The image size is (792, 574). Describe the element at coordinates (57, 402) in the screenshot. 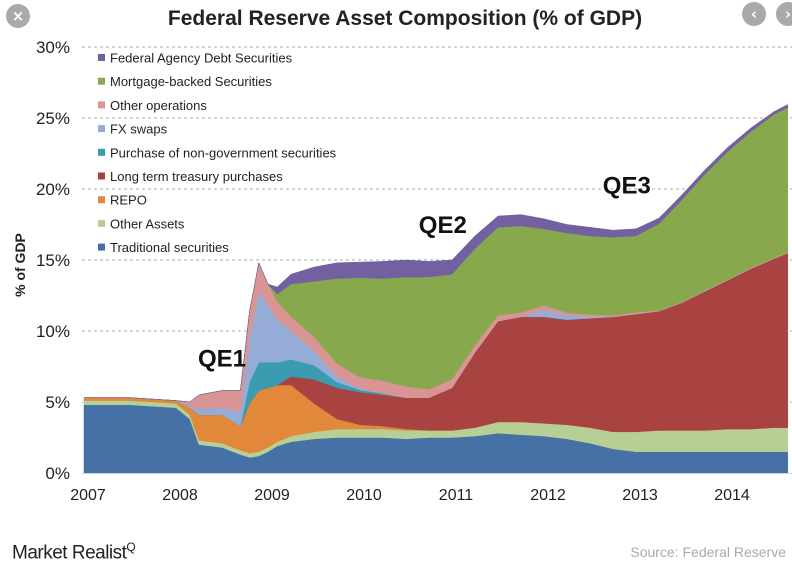

I see `y-tick-label: 5%` at that location.